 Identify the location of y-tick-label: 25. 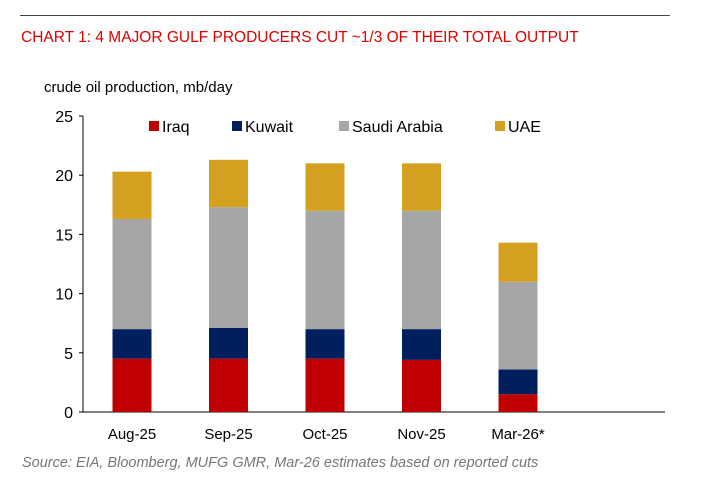
(64, 117).